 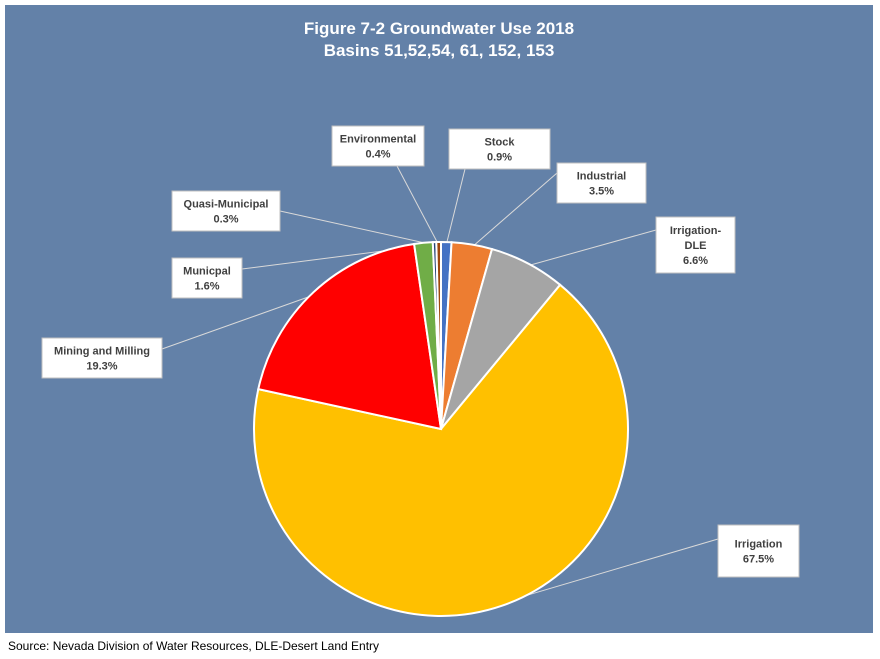 I want to click on data-label-value: 19.3%, so click(x=101, y=367).